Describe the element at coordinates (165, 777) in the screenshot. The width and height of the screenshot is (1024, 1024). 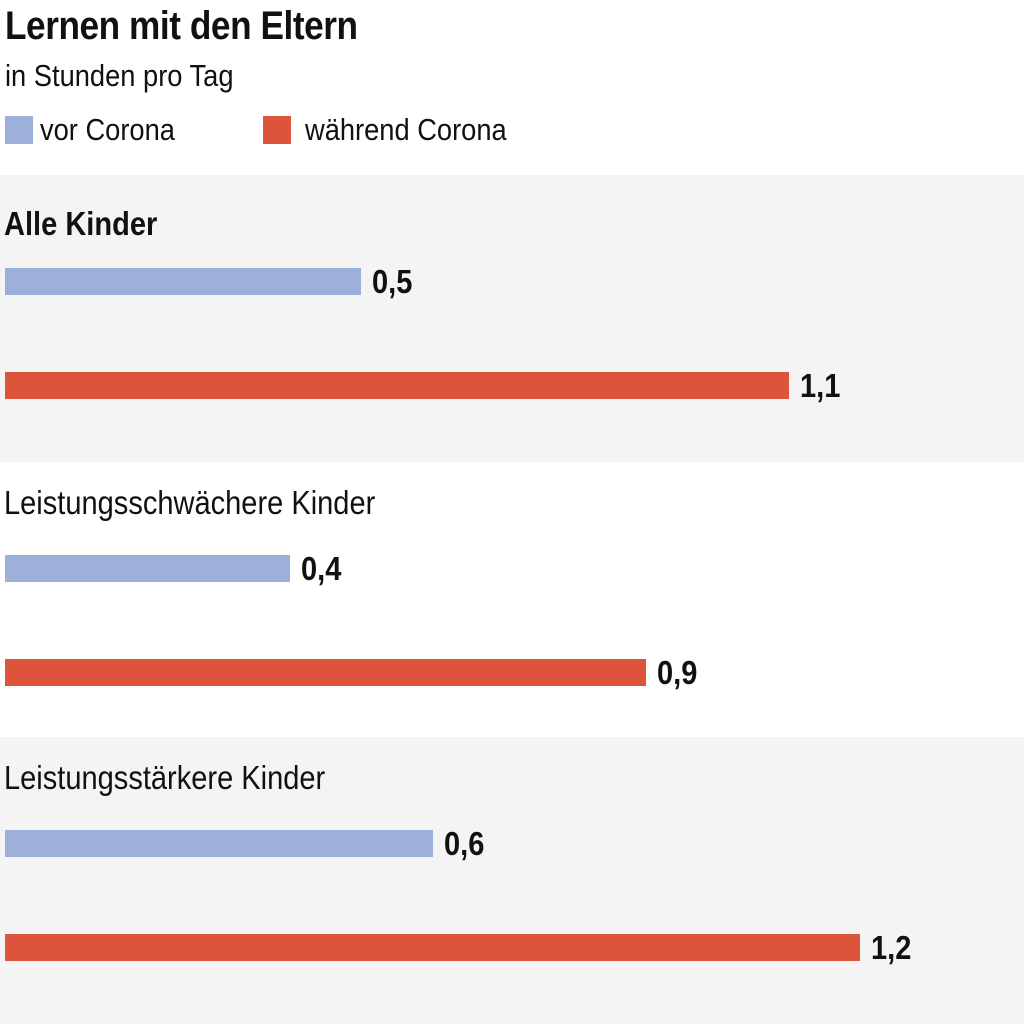
I see `category-label-leistungsstaerkere-kinder: Leistungsstärkere Kinder` at that location.